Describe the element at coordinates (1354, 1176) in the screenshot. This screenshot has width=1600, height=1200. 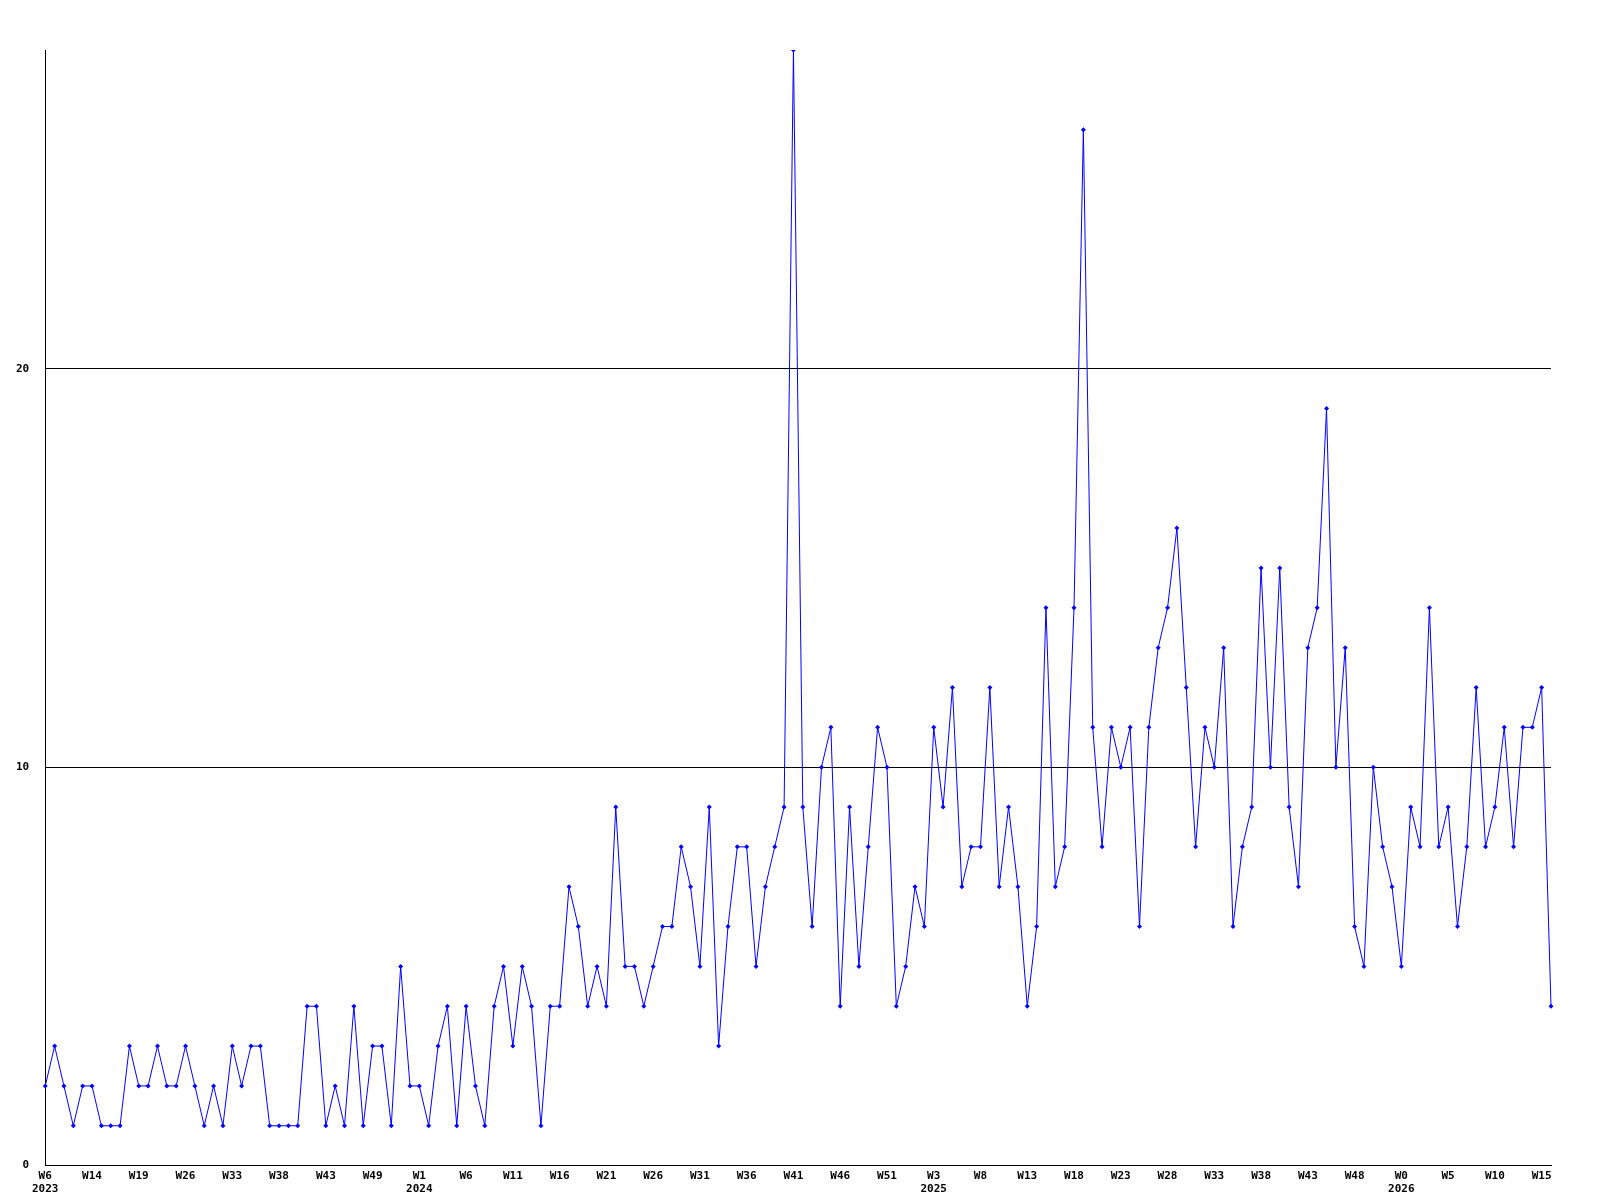
I see `x-tick-label: W48` at that location.